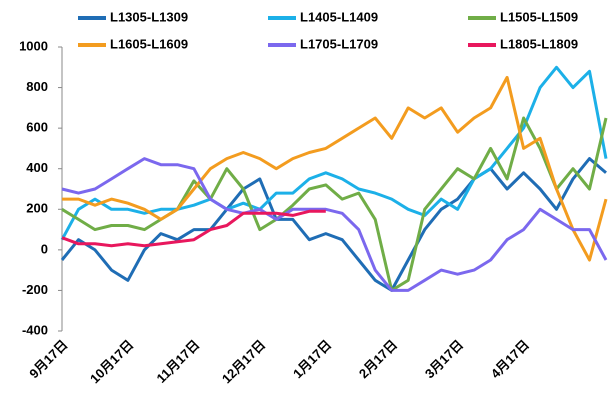 This screenshot has width=610, height=403. I want to click on y-tick-label: 400, so click(37, 167).